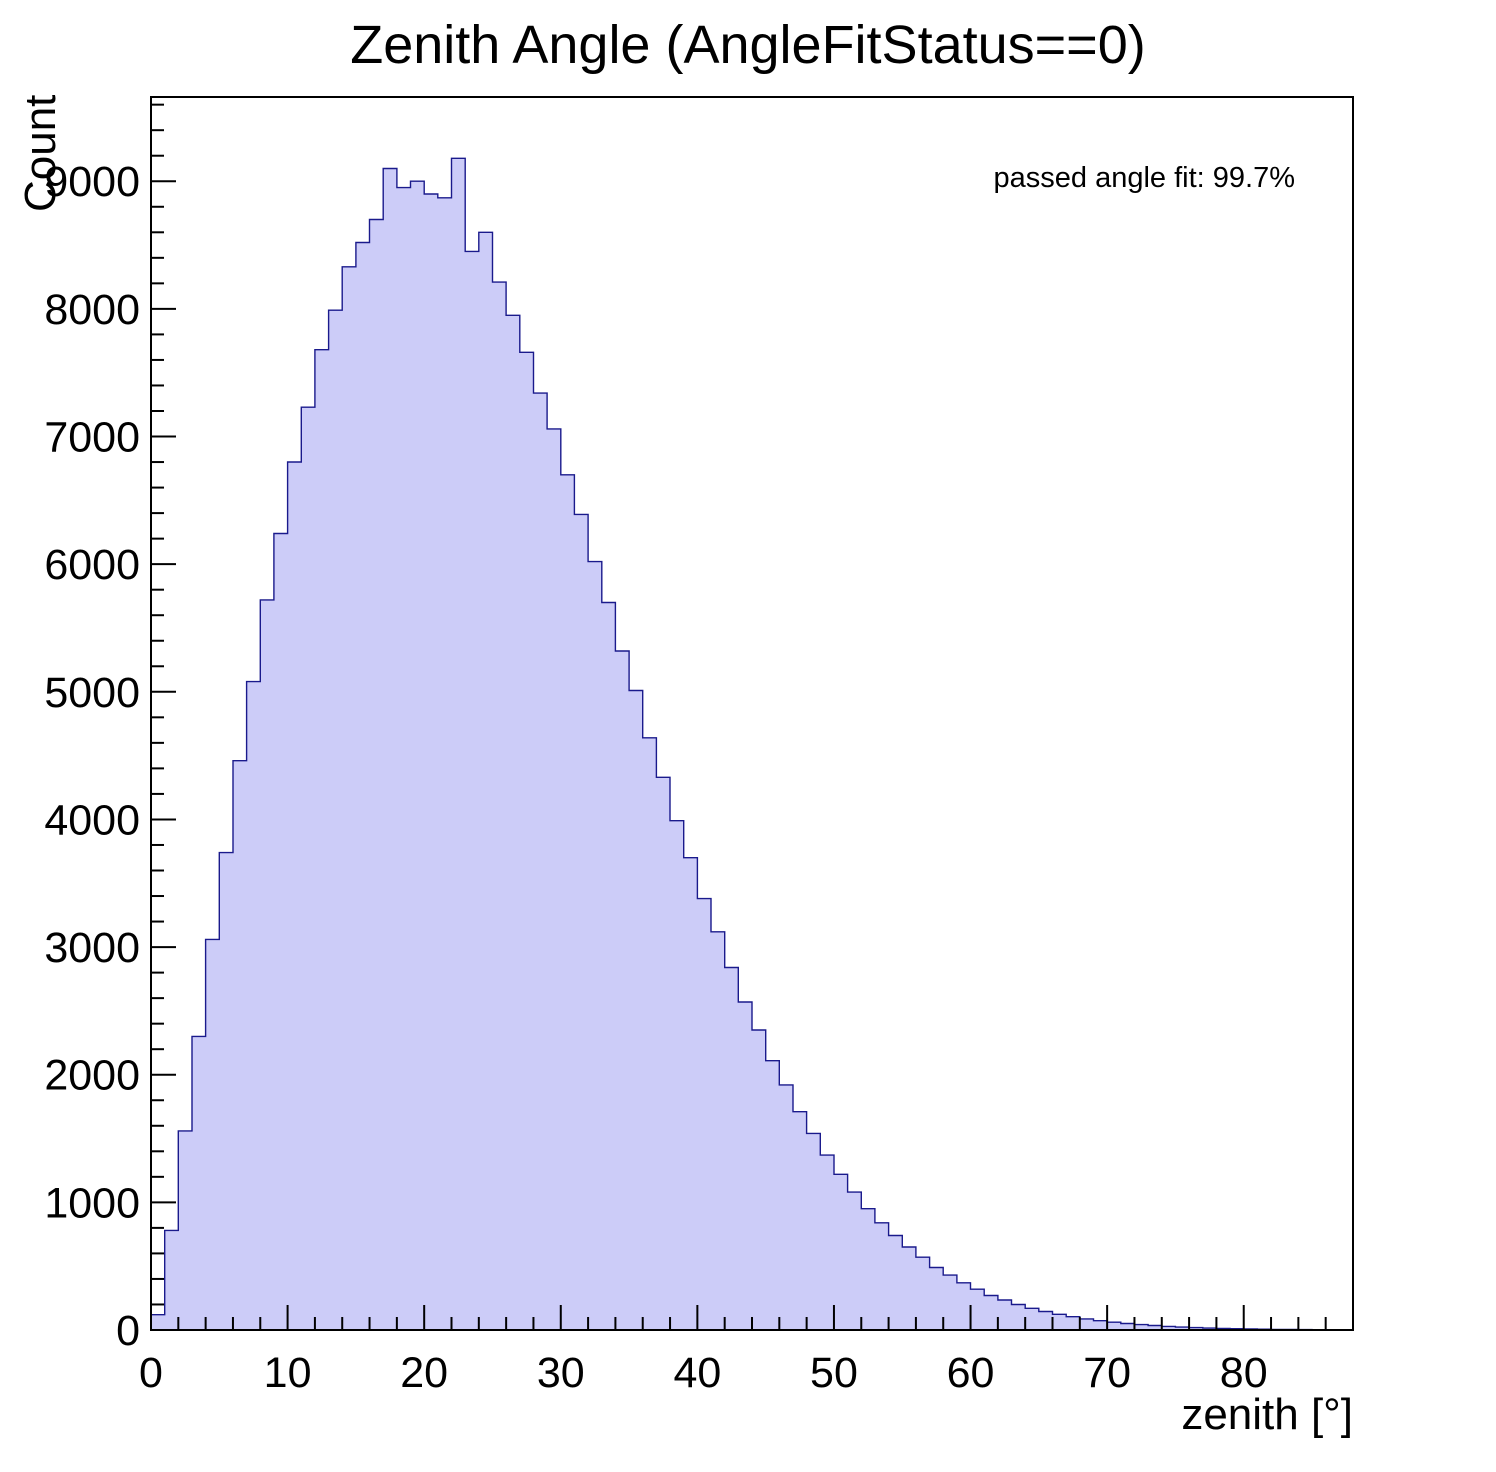 The image size is (1496, 1472). Describe the element at coordinates (92, 1076) in the screenshot. I see `y-tick-label: 2000` at that location.